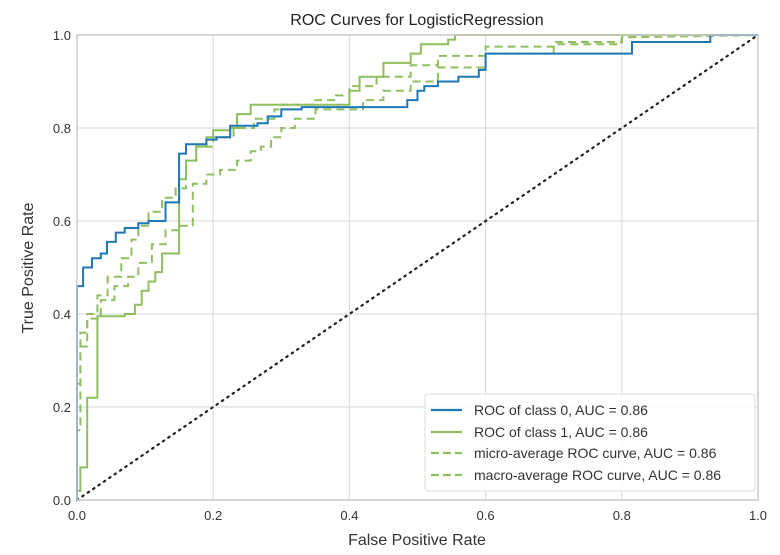 The image size is (780, 555). What do you see at coordinates (561, 410) in the screenshot?
I see `legend-label-class-0: ROC of class 0, AUC = 0.86` at bounding box center [561, 410].